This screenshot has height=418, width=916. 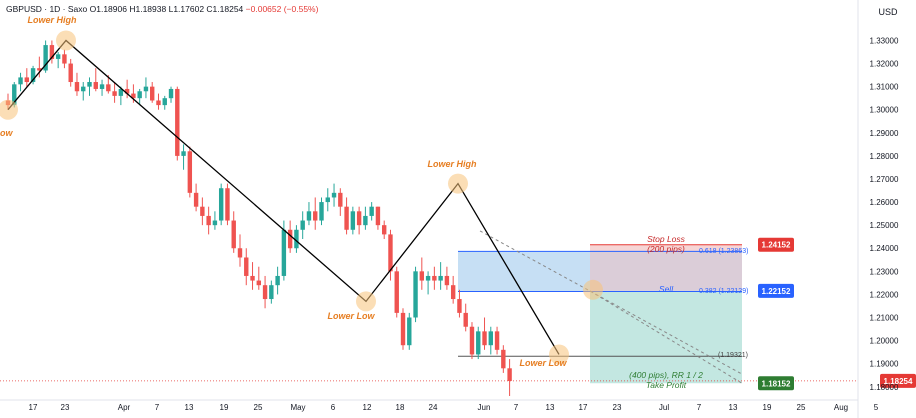 I want to click on x-tick-label: 17, so click(x=33, y=407).